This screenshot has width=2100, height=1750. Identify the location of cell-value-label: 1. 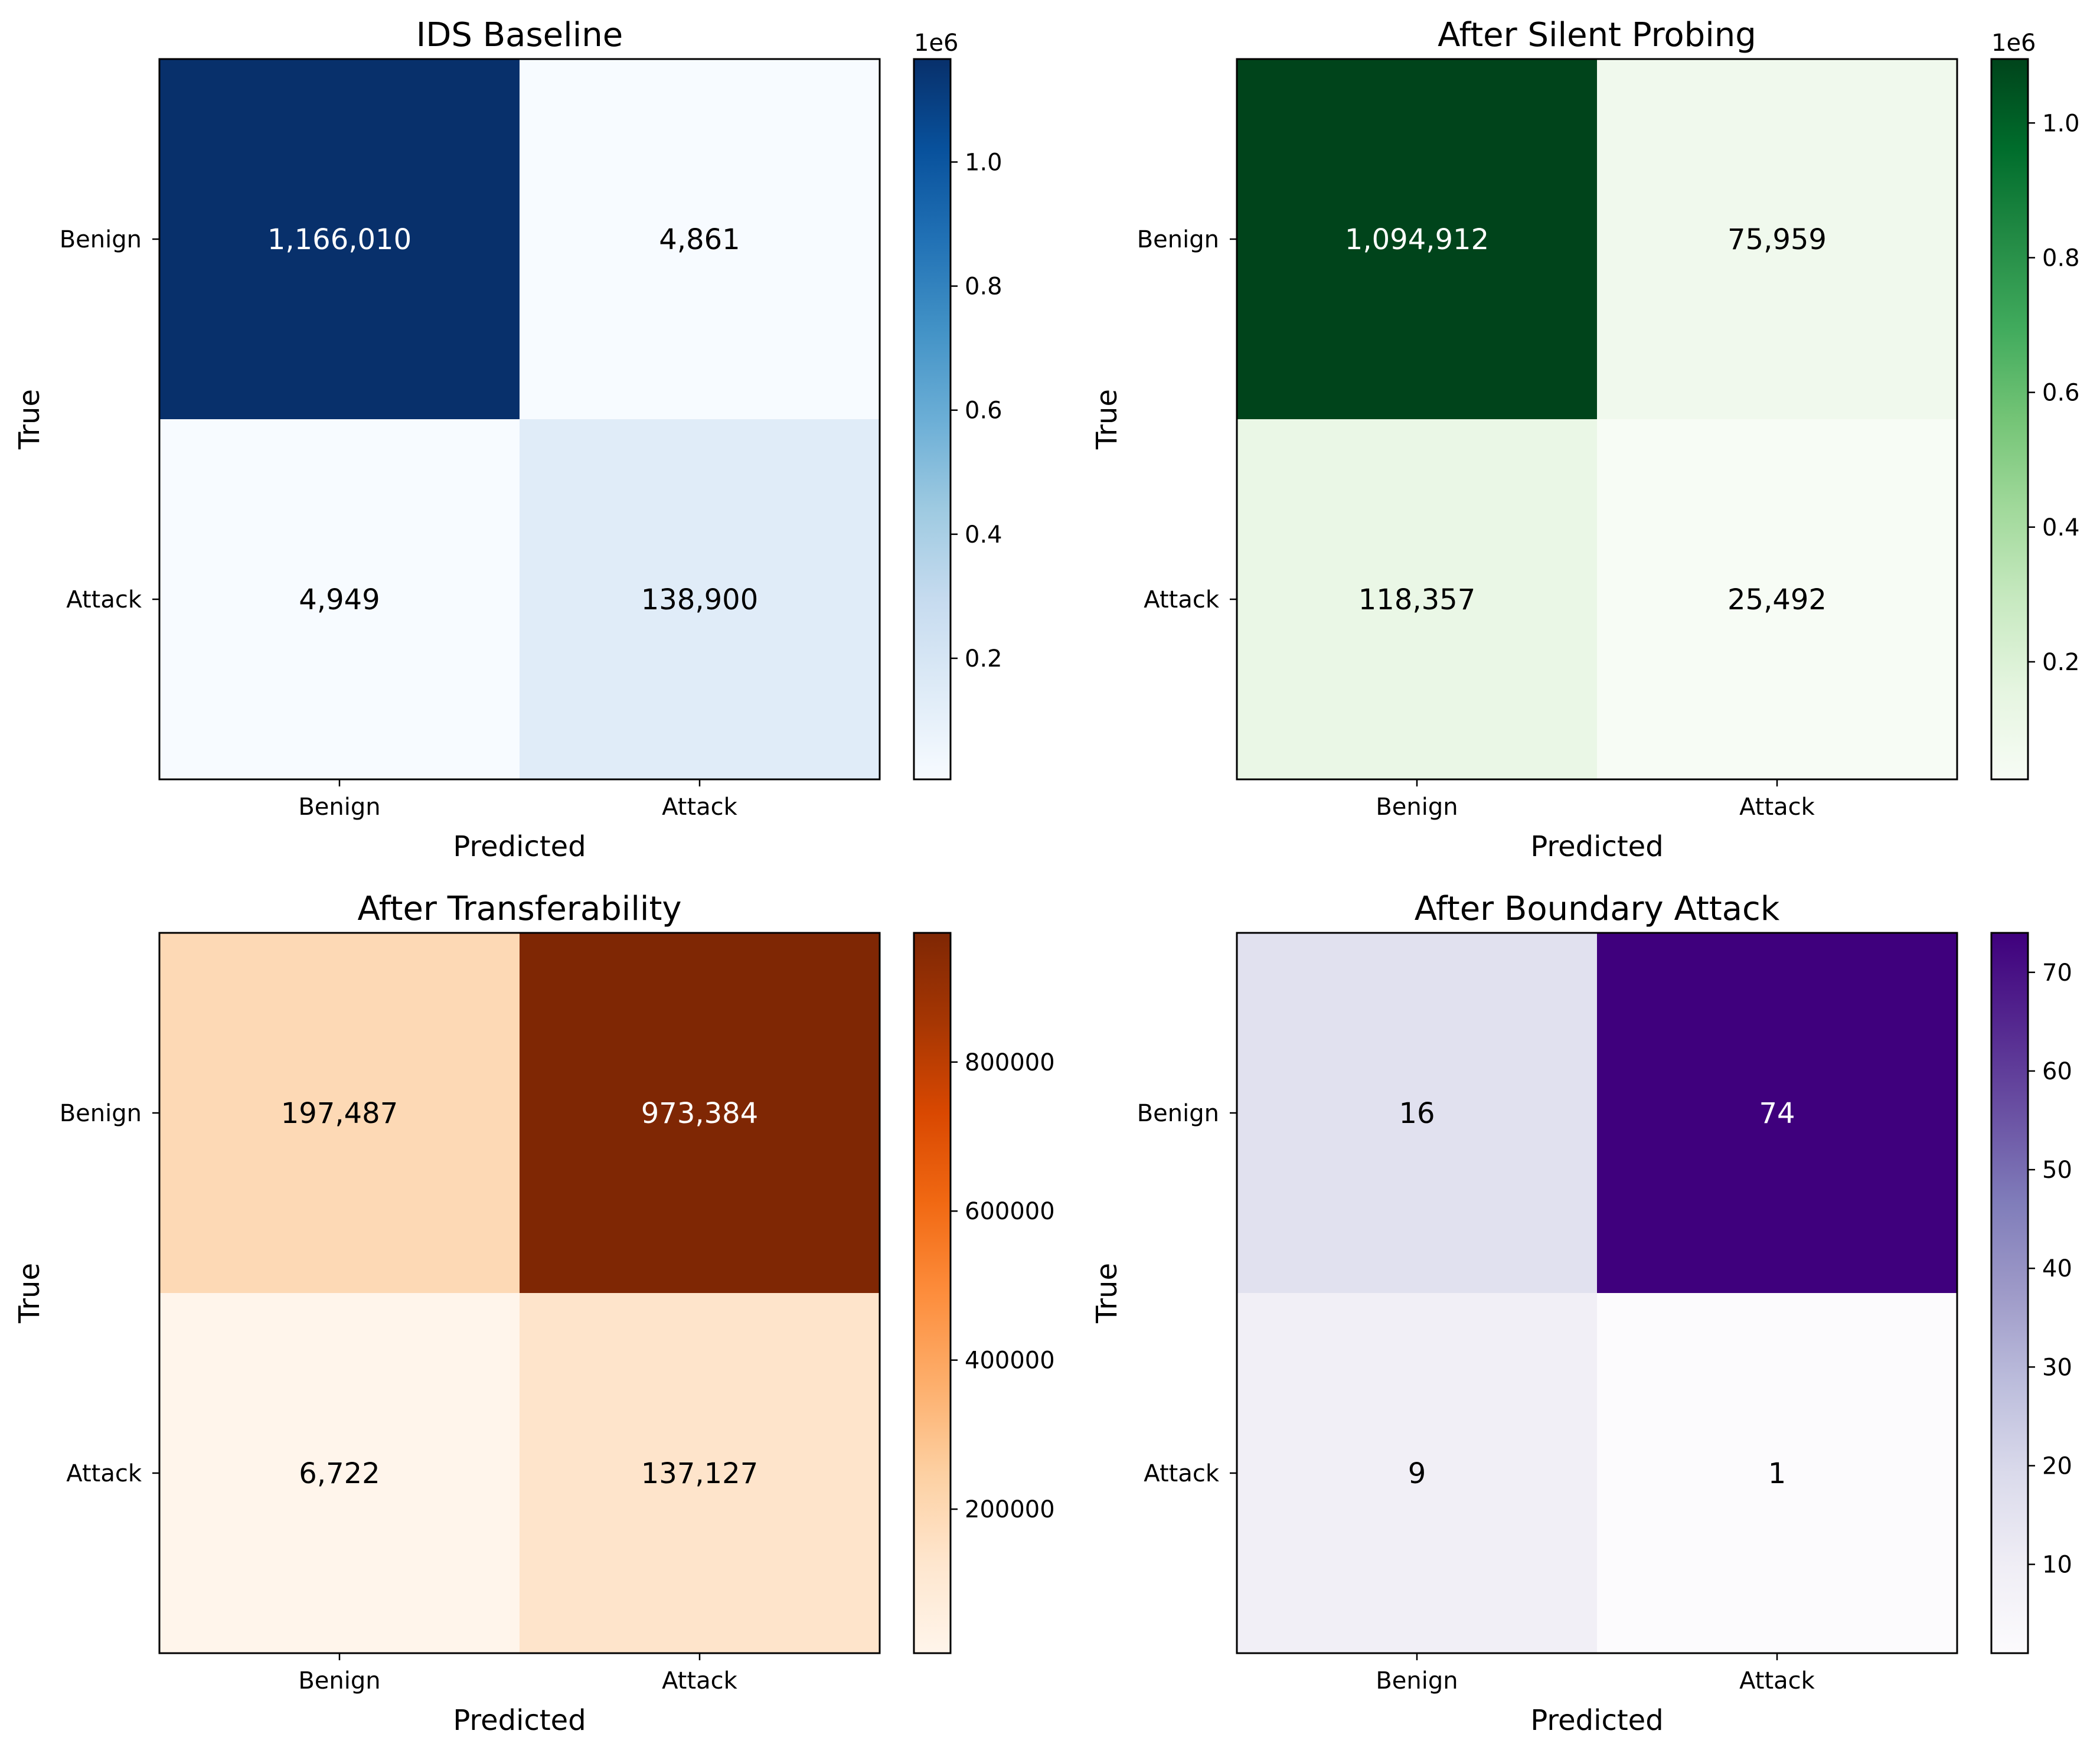
(1777, 1473).